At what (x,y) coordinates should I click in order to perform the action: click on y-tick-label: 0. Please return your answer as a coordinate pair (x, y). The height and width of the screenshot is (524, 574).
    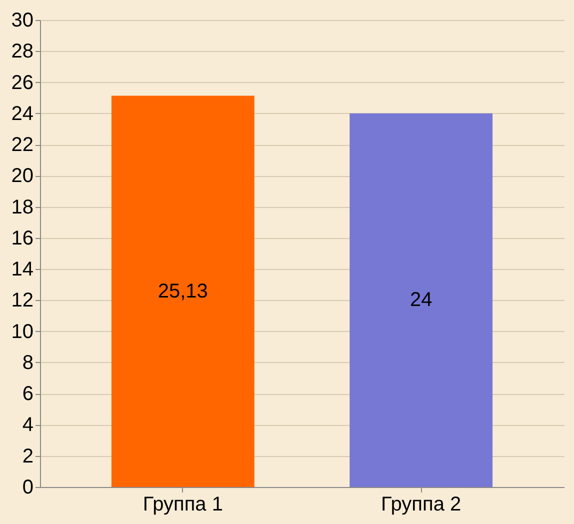
    Looking at the image, I should click on (28, 487).